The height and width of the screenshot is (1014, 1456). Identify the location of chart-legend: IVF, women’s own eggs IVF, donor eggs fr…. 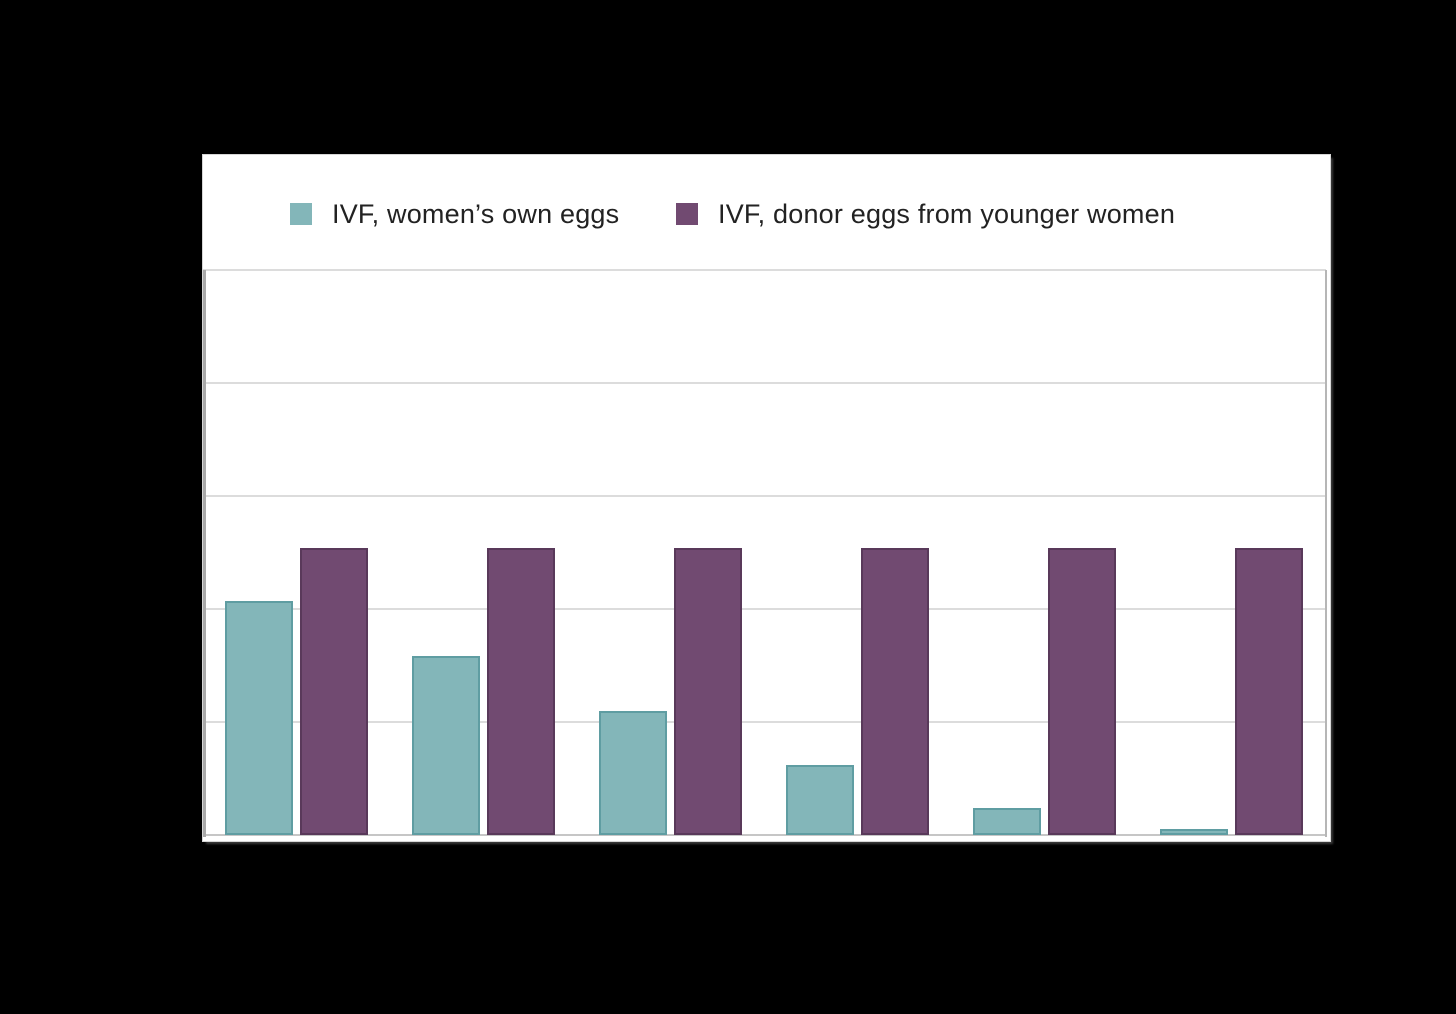
(766, 212).